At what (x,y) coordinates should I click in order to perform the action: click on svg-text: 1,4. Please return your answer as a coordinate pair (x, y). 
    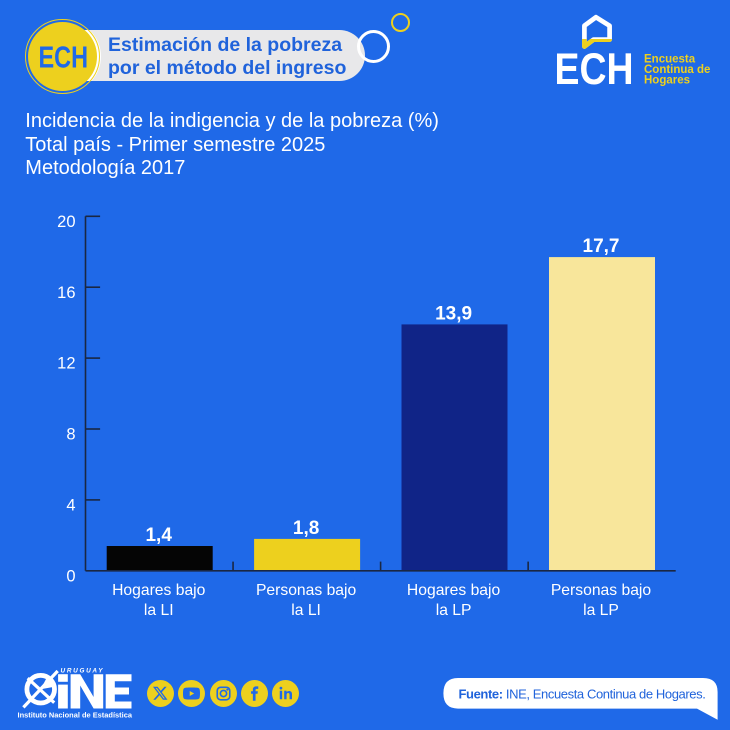
    Looking at the image, I should click on (158, 535).